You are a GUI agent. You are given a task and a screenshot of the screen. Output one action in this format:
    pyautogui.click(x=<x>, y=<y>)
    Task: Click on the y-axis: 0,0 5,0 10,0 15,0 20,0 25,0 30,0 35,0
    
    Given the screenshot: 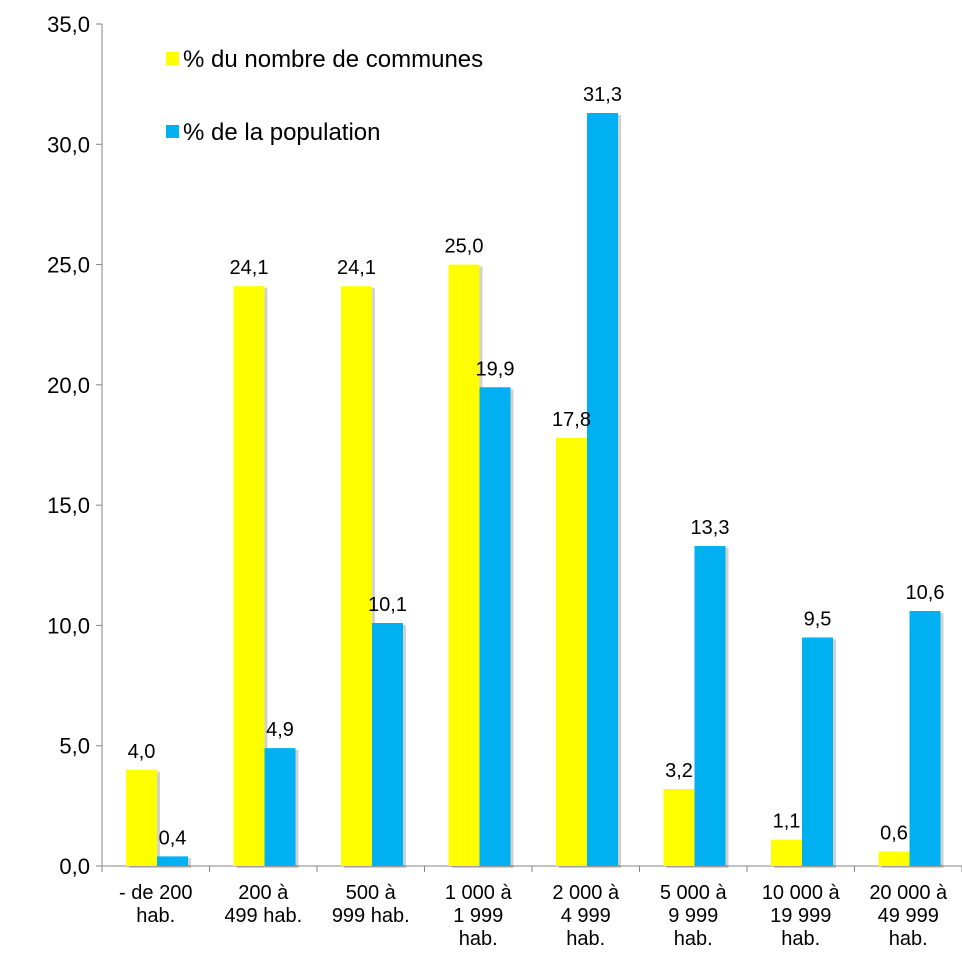 What is the action you would take?
    pyautogui.click(x=75, y=445)
    